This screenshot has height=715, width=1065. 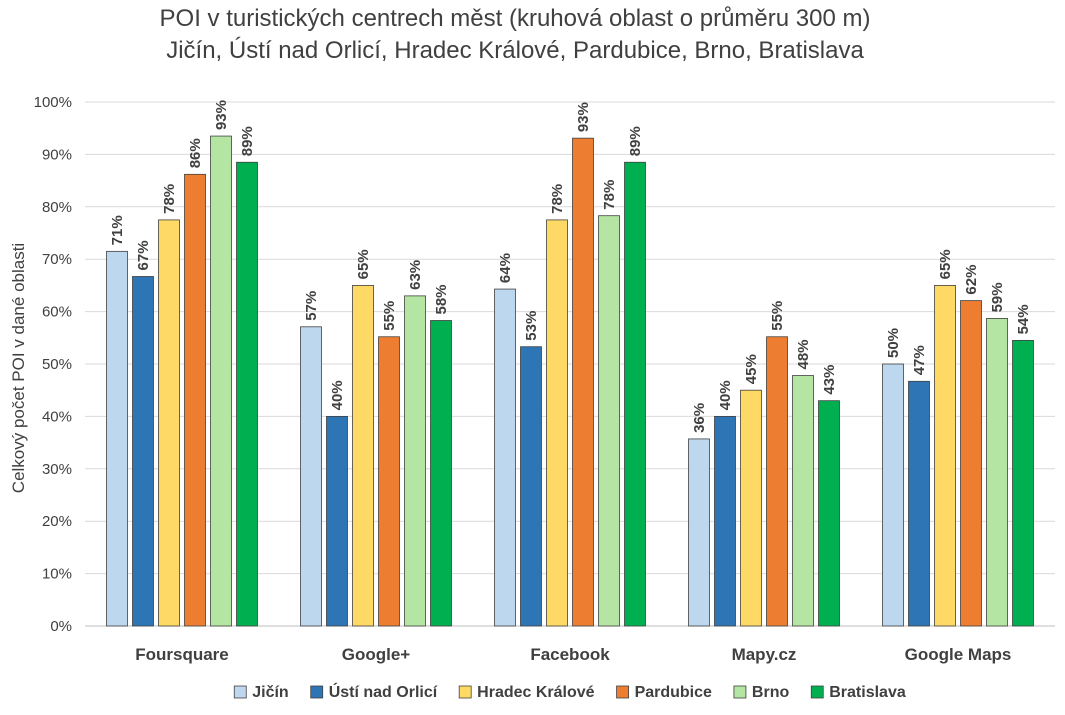 What do you see at coordinates (57, 207) in the screenshot?
I see `y-tick-label: 80%` at bounding box center [57, 207].